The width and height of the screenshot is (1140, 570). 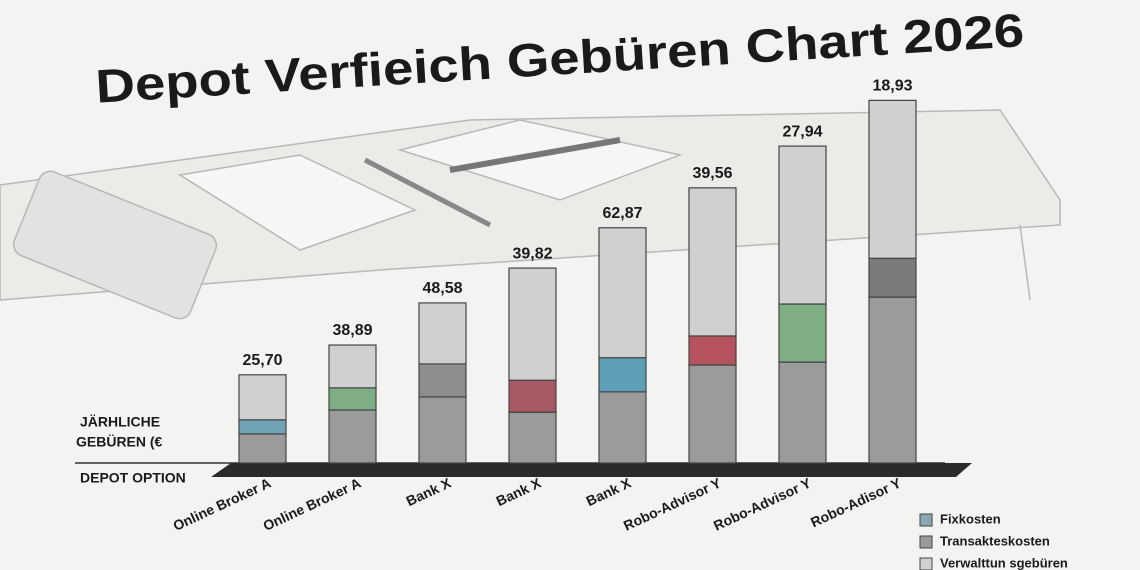 I want to click on total-label: 39,82, so click(x=532, y=253).